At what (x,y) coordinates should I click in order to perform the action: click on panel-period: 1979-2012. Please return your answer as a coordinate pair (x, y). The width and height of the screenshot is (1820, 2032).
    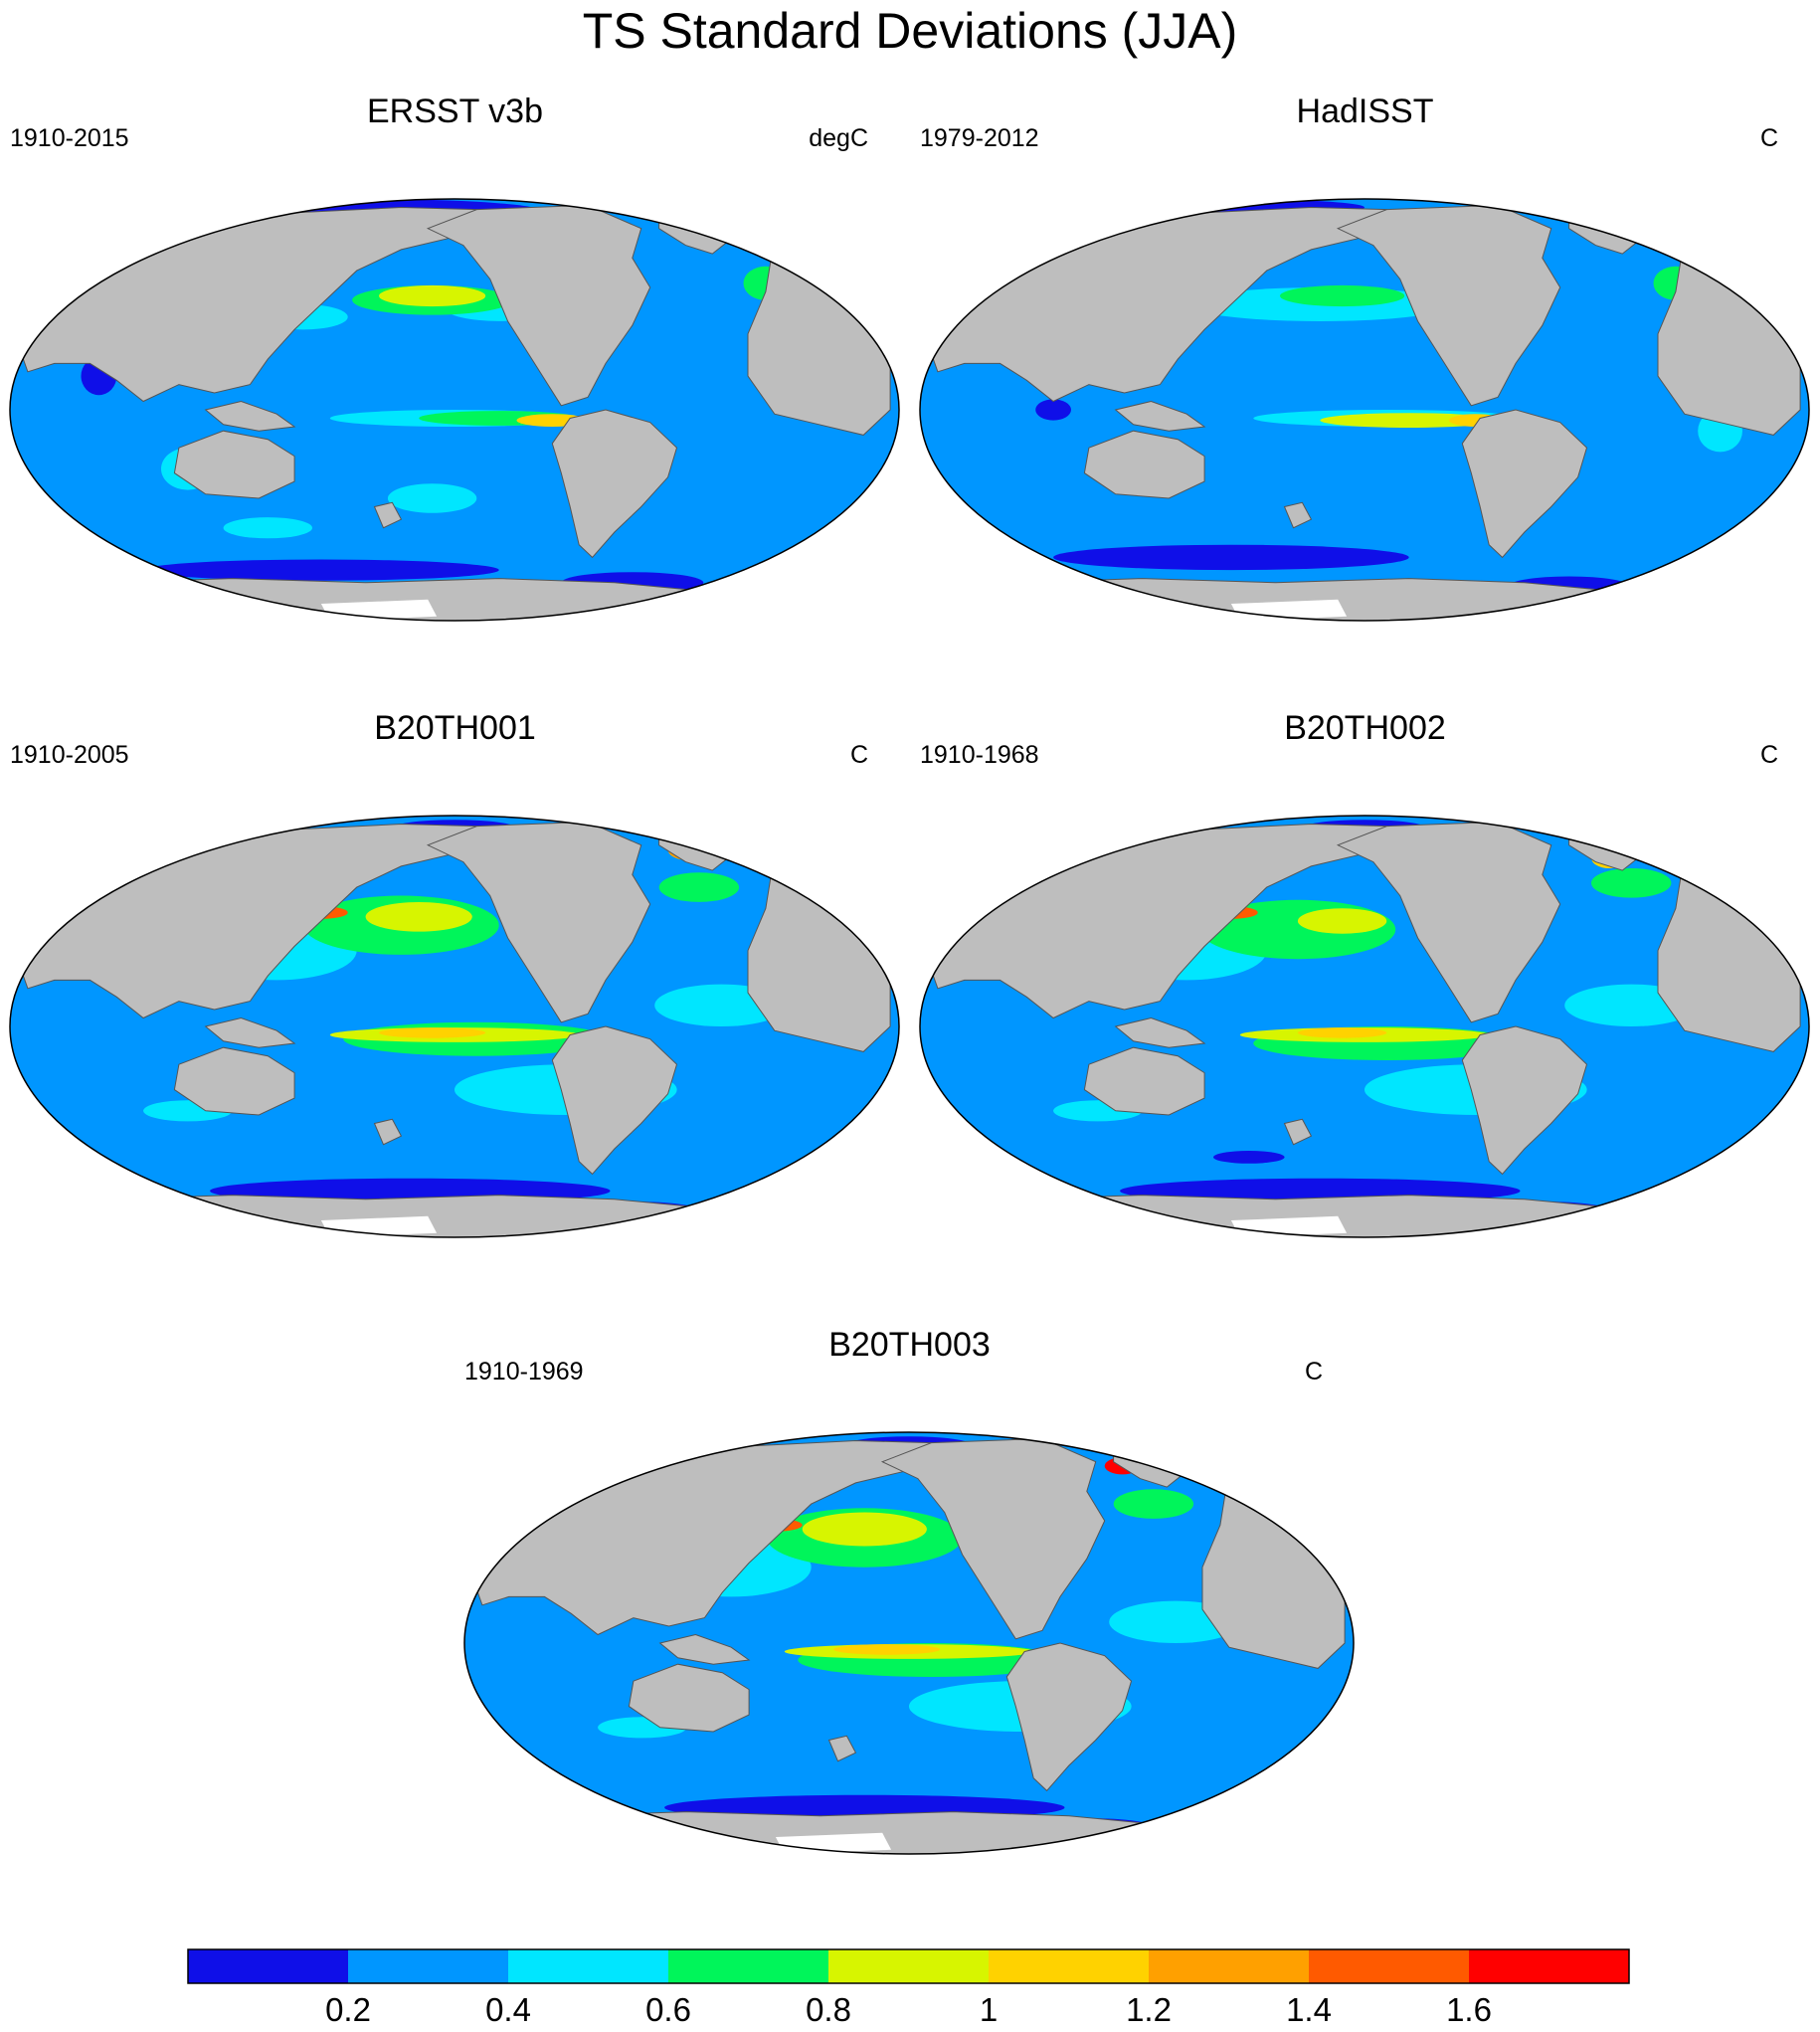
    Looking at the image, I should click on (979, 138).